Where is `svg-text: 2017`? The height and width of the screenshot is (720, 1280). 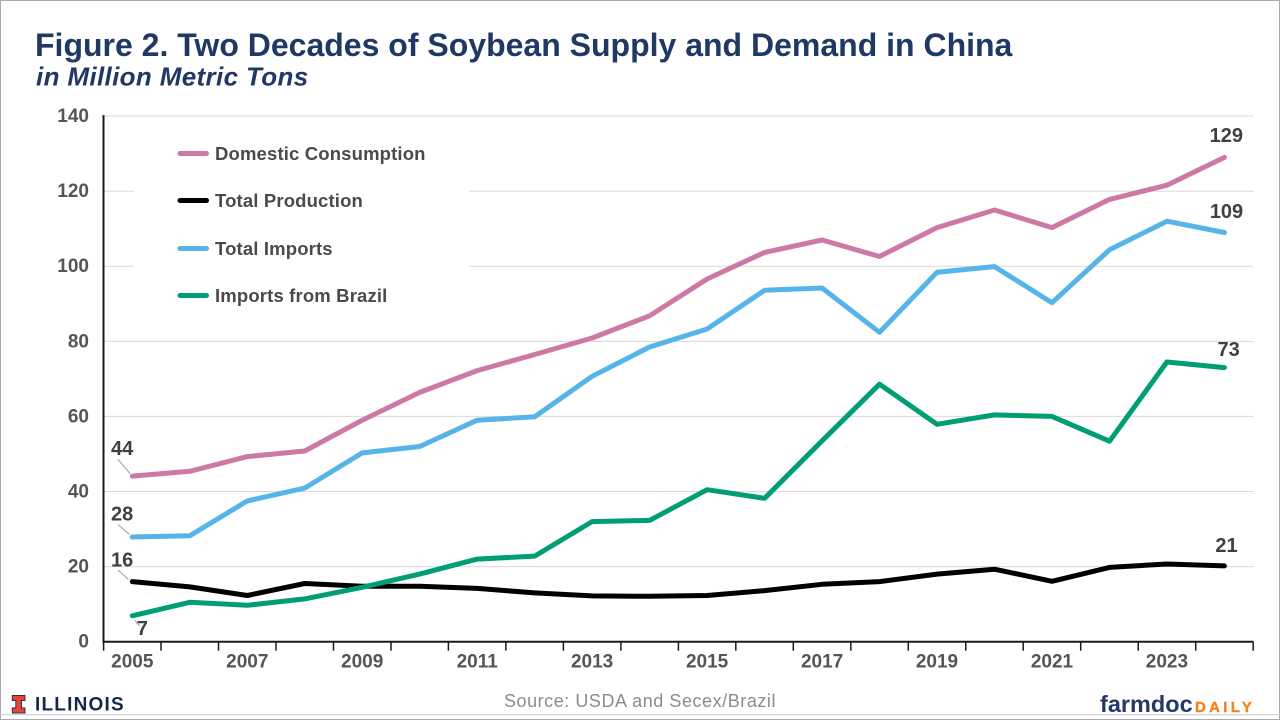 svg-text: 2017 is located at coordinates (822, 661).